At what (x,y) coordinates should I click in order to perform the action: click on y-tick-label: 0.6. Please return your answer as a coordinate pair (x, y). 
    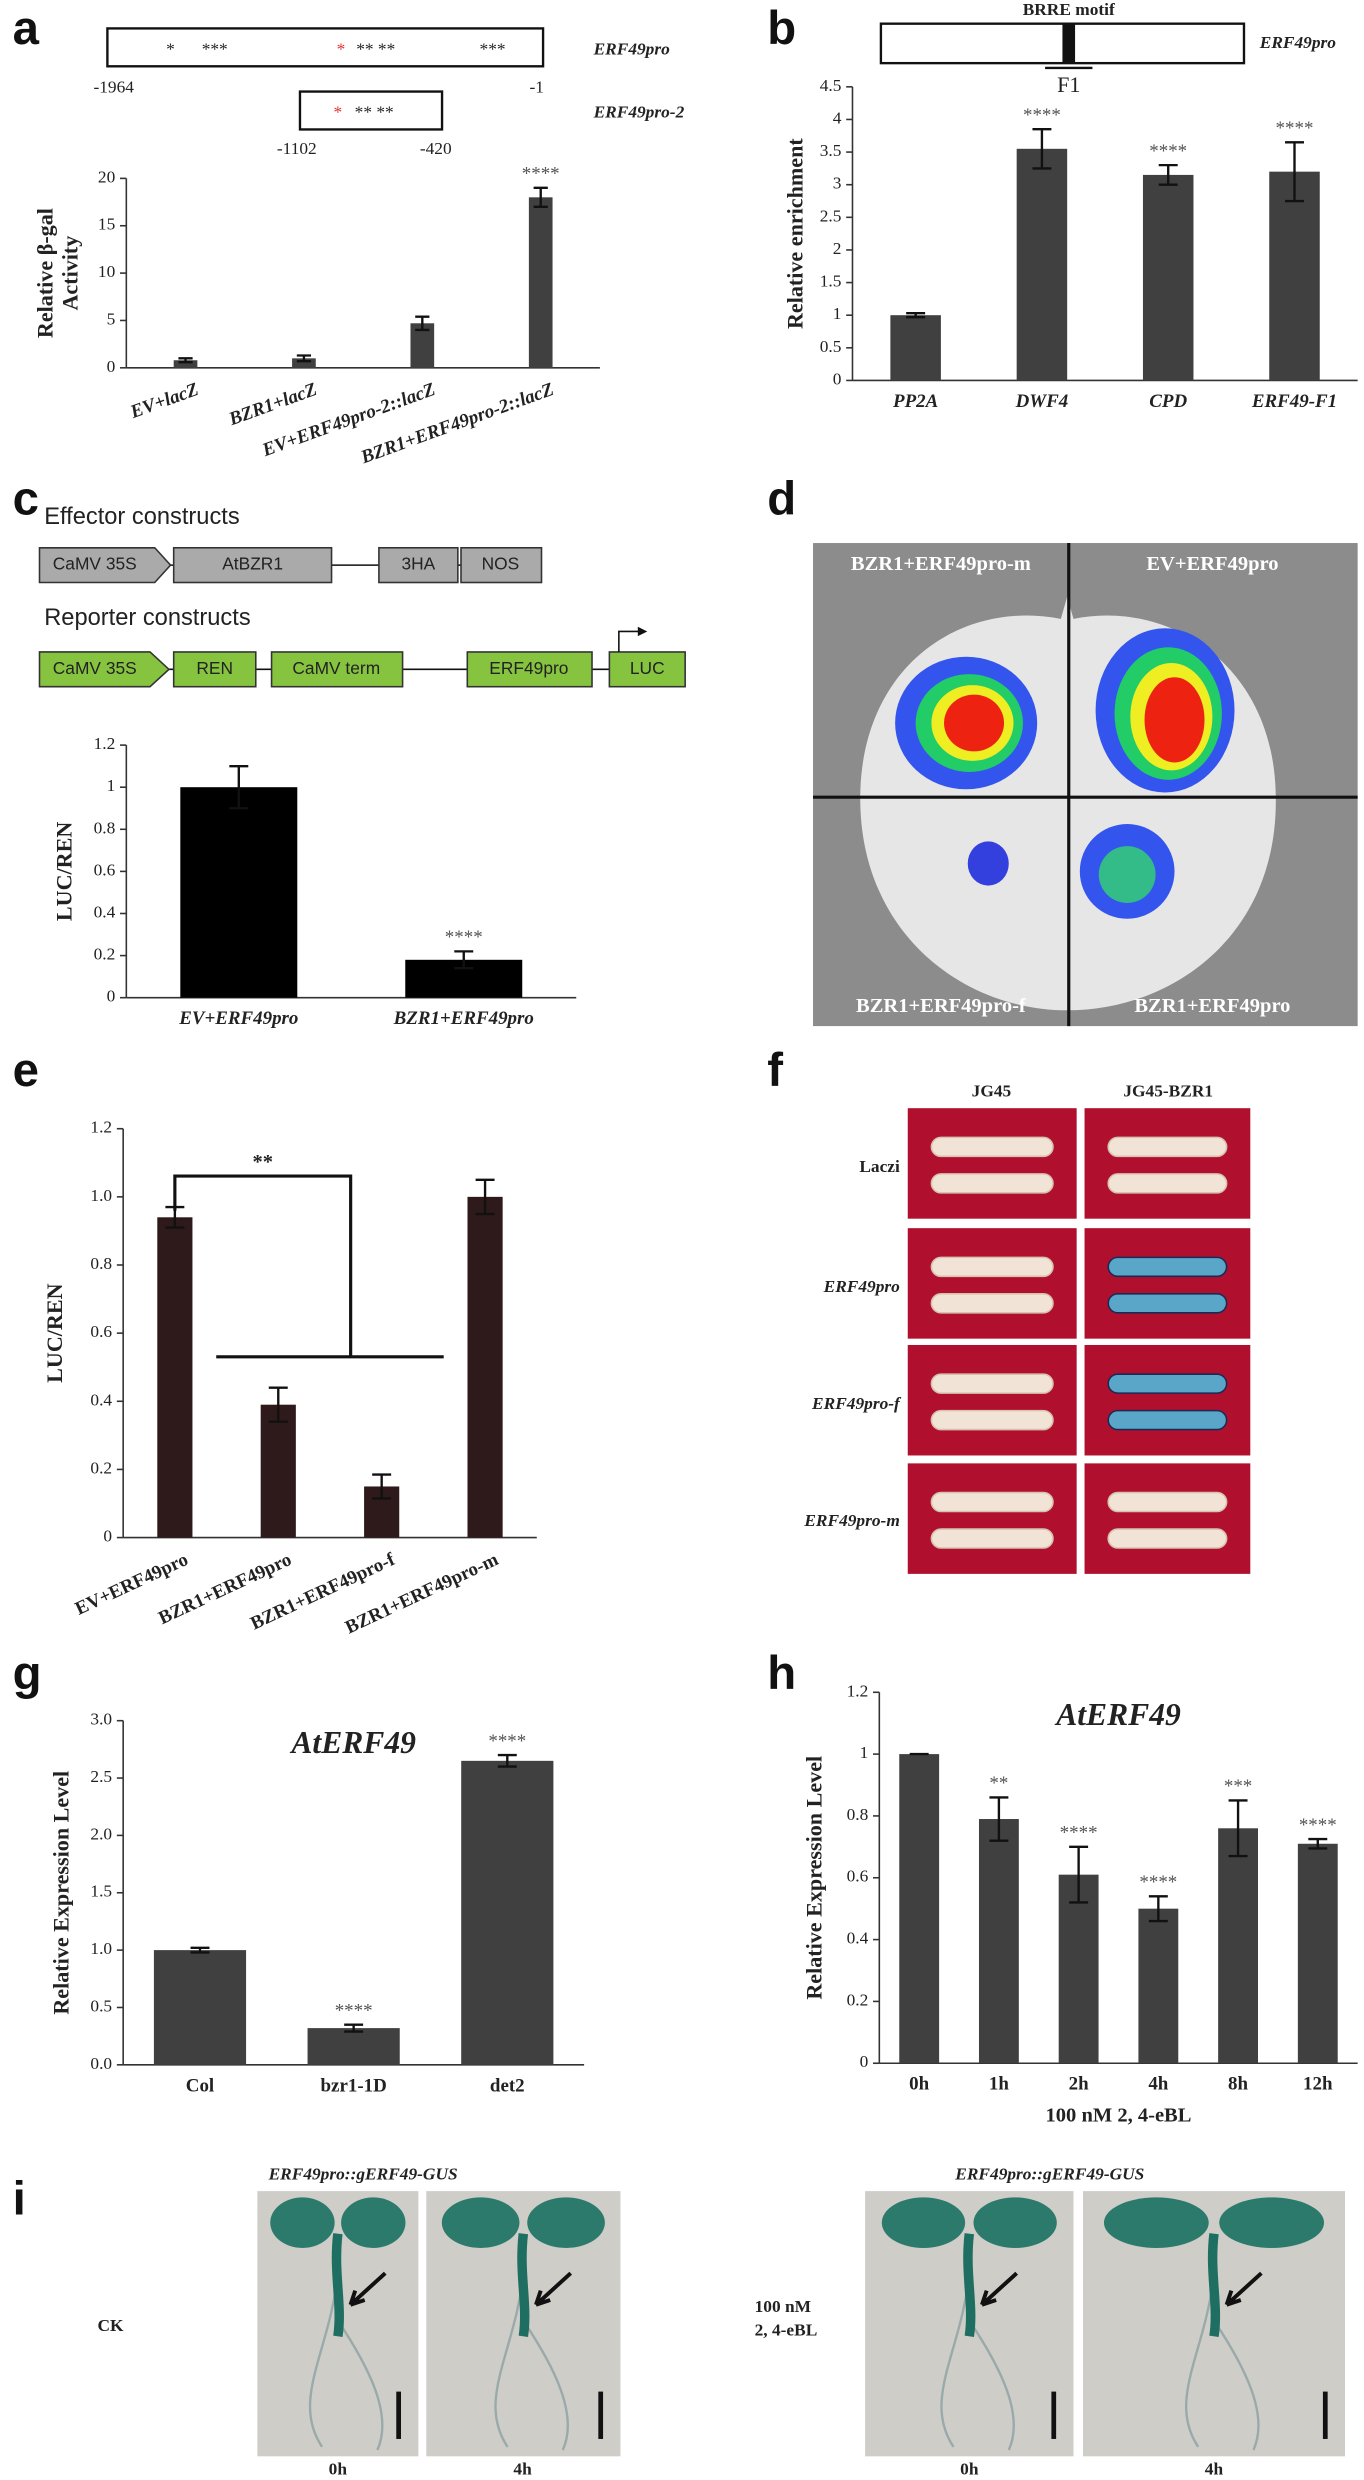
    Looking at the image, I should click on (105, 869).